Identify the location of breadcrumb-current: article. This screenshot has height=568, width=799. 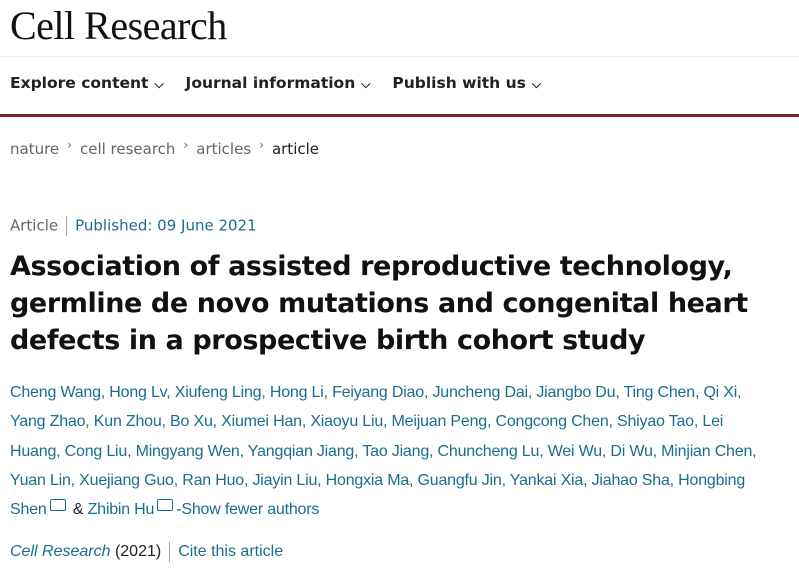
(295, 149).